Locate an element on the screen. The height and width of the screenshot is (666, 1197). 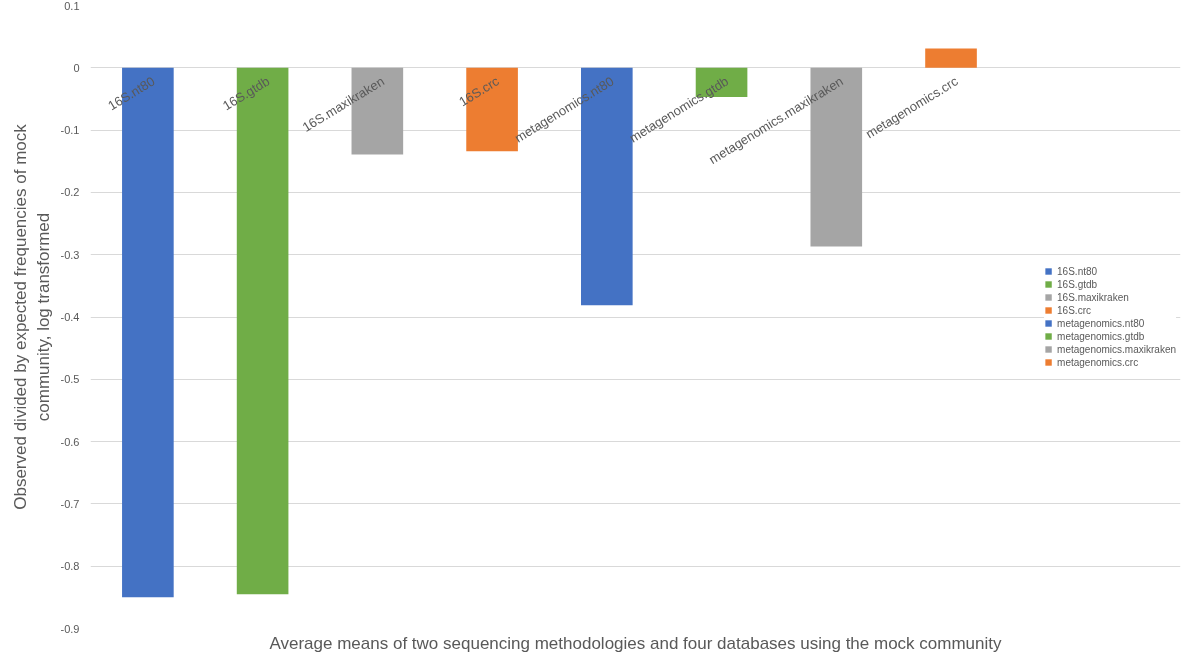
y-tick-label: -0.8 is located at coordinates (70, 566).